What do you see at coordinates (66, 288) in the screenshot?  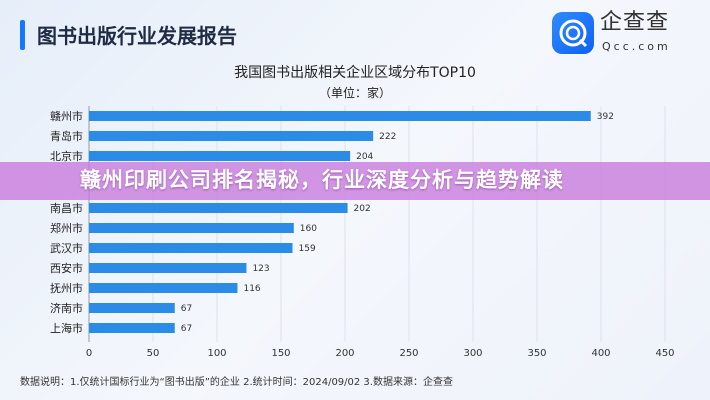 I see `y-category-label: 抚州市` at bounding box center [66, 288].